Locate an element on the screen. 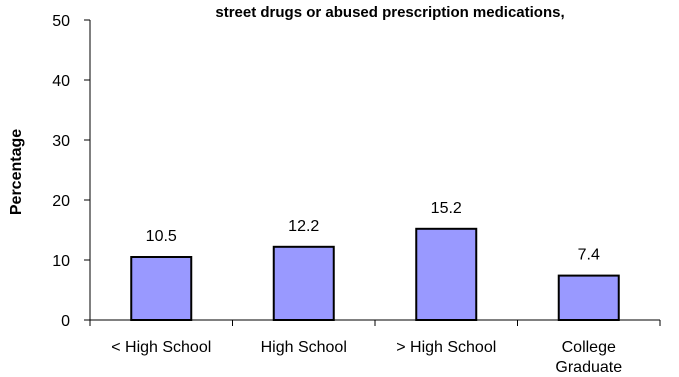 The height and width of the screenshot is (377, 679). bar-value-label: 15.2 is located at coordinates (446, 208).